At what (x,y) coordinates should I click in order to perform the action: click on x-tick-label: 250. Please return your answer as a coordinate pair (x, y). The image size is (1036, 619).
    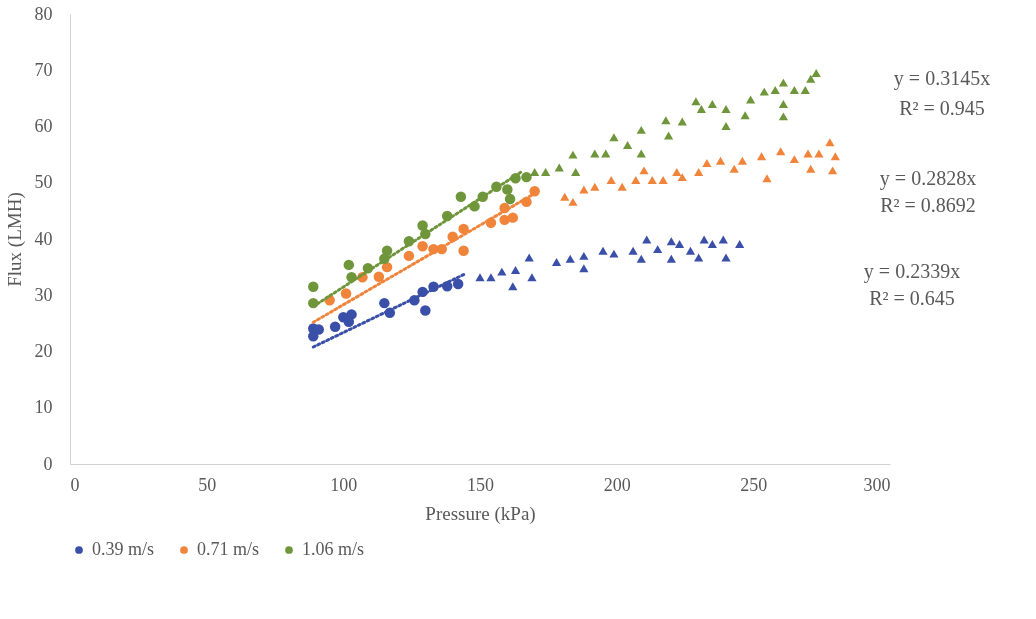
    Looking at the image, I should click on (754, 484).